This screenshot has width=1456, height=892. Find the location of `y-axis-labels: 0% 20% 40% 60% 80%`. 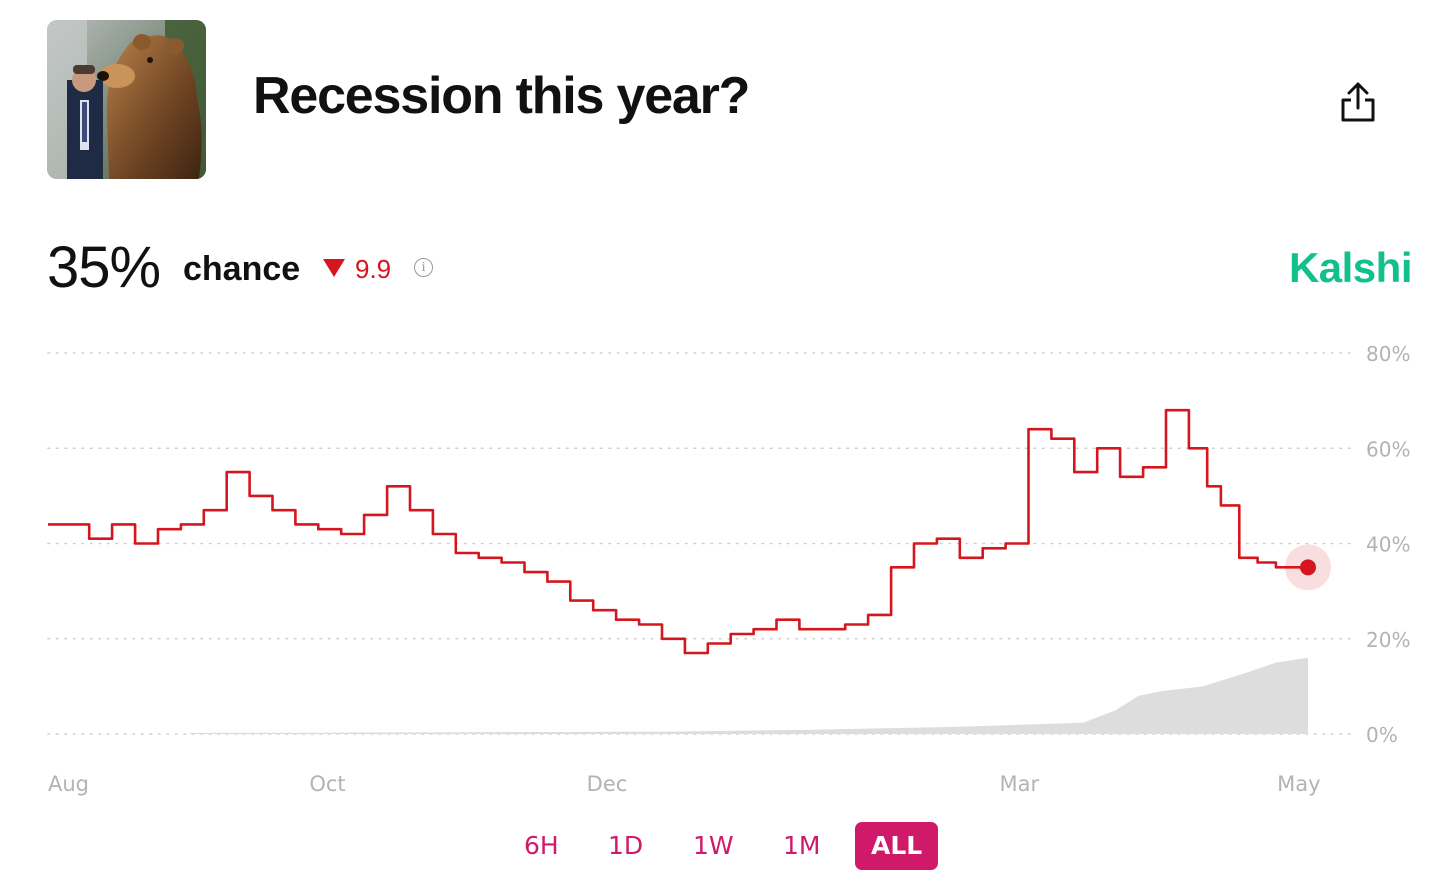

y-axis-labels: 0% 20% 40% 60% 80% is located at coordinates (1388, 544).